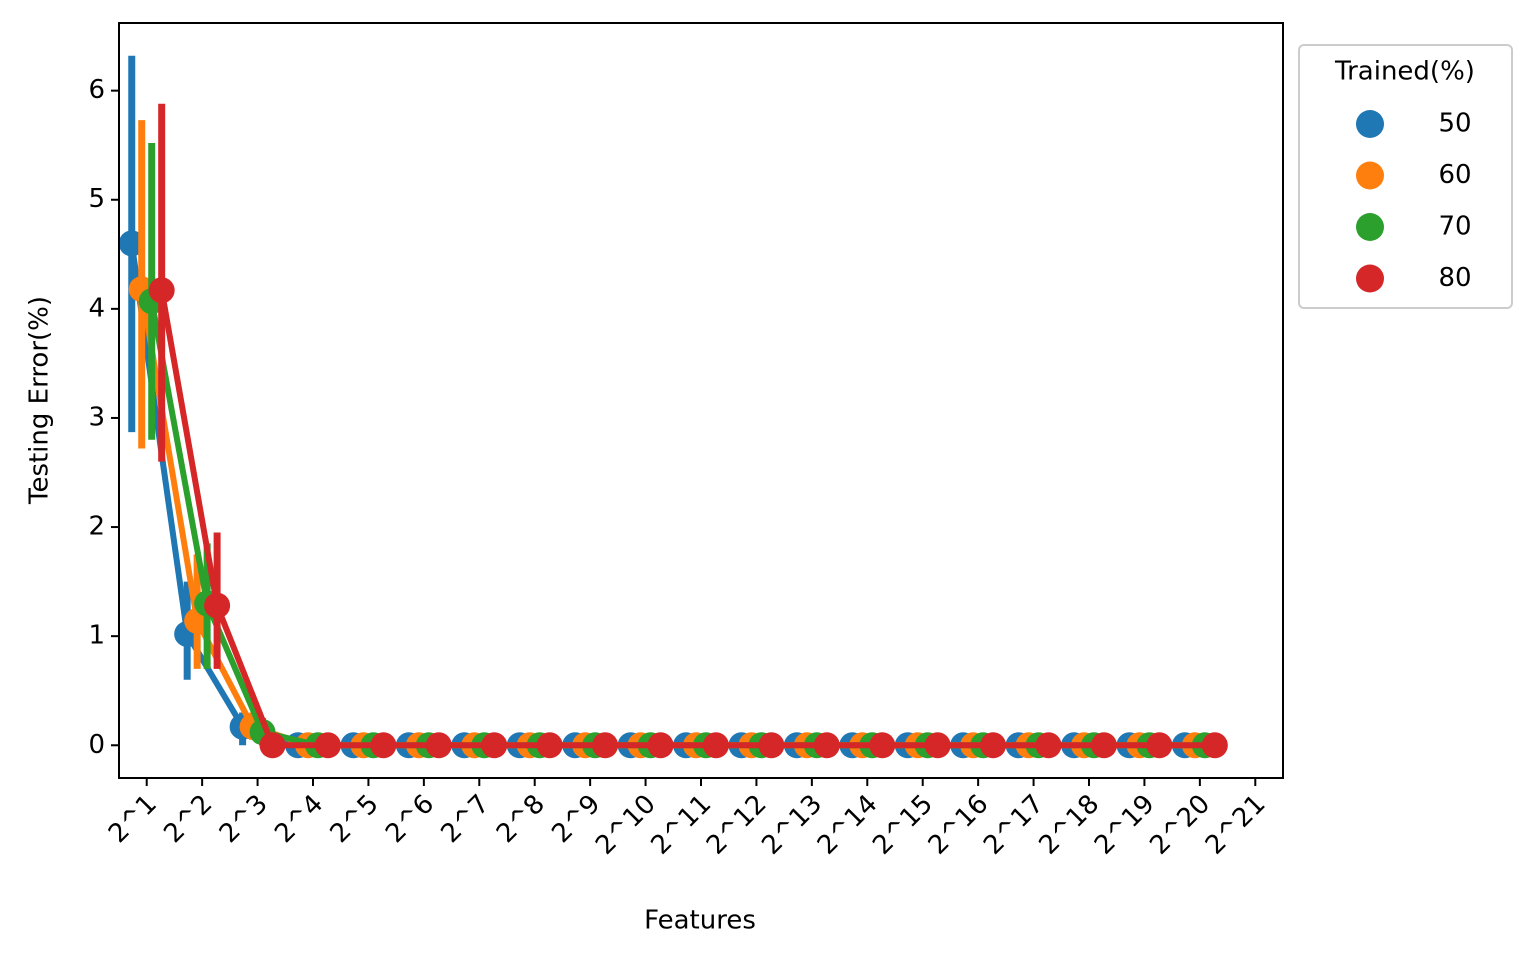 The image size is (1538, 964). Describe the element at coordinates (1180, 825) in the screenshot. I see `x-tick-label: 2^20` at that location.